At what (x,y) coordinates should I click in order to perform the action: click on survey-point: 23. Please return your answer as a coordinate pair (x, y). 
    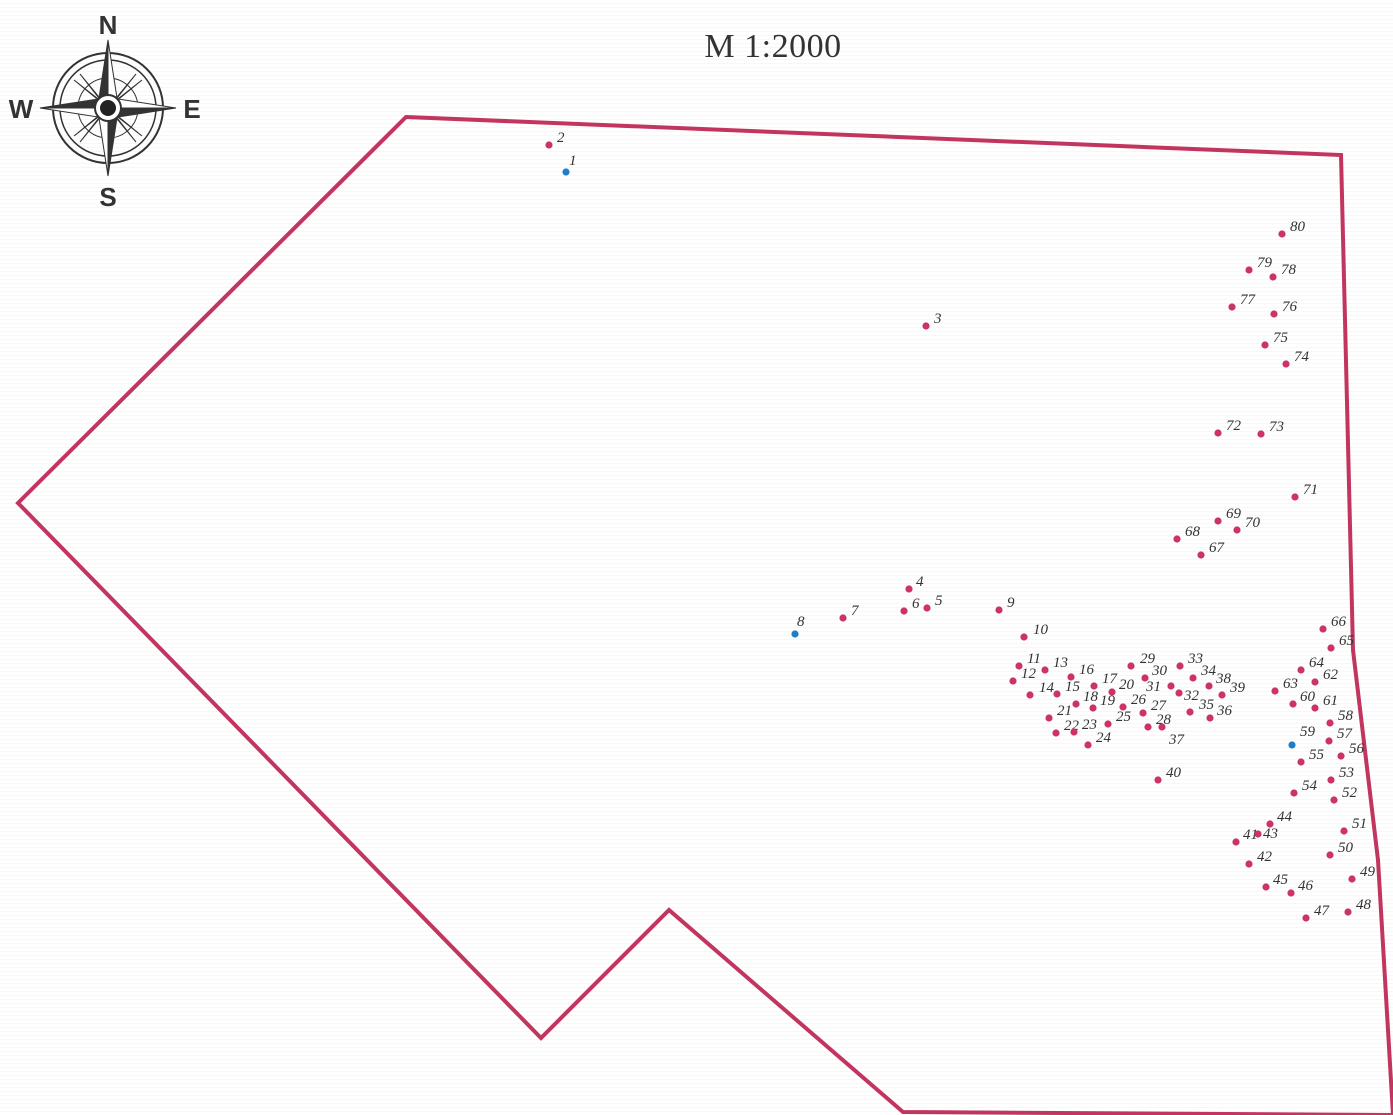
    Looking at the image, I should click on (1083, 726).